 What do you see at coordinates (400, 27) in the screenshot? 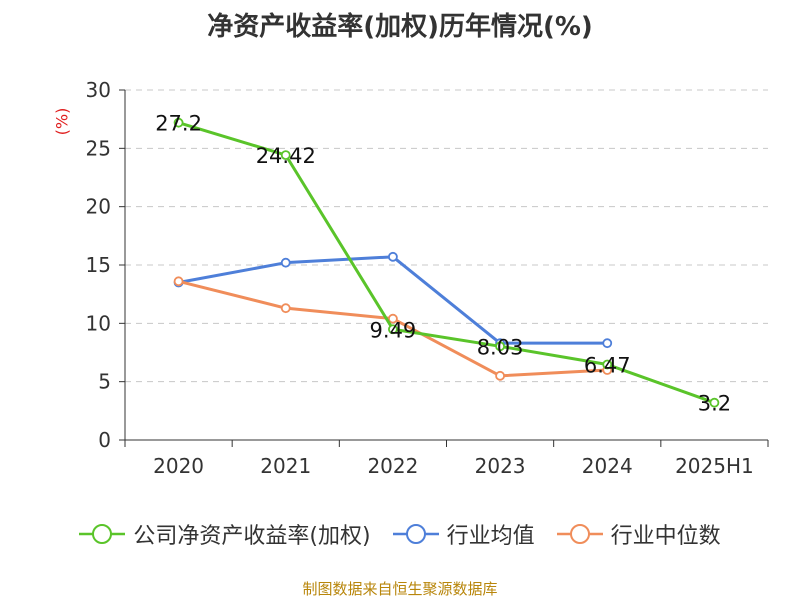
I see `chart-title: 净资产收益率(加权)历年情况(%)` at bounding box center [400, 27].